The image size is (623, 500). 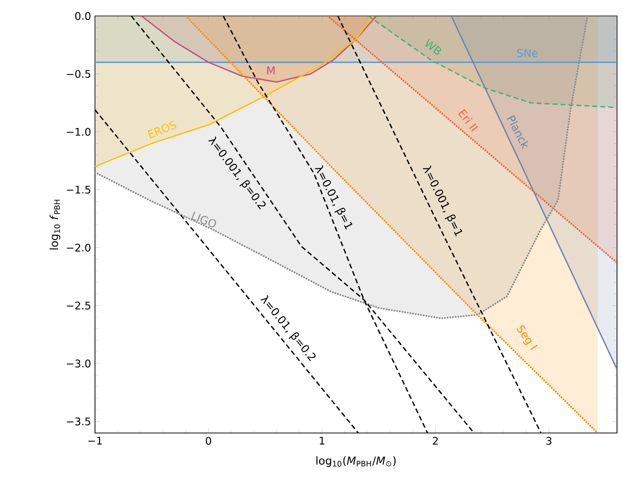 What do you see at coordinates (433, 46) in the screenshot?
I see `series-label: WB` at bounding box center [433, 46].